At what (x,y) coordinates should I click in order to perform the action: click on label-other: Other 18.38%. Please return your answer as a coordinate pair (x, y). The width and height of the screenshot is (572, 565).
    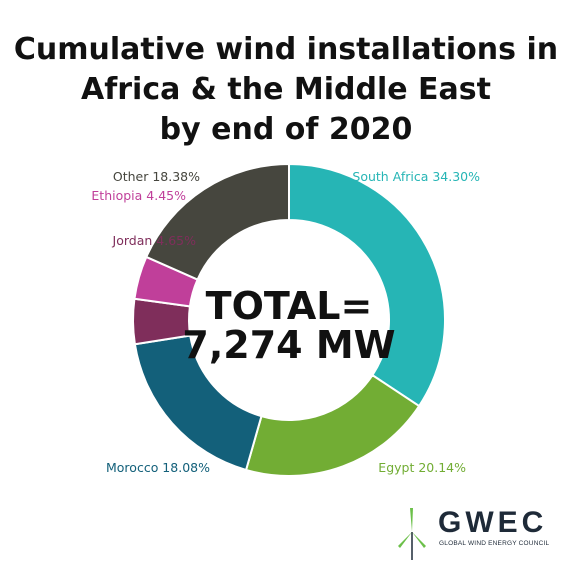
    Looking at the image, I should click on (156, 176).